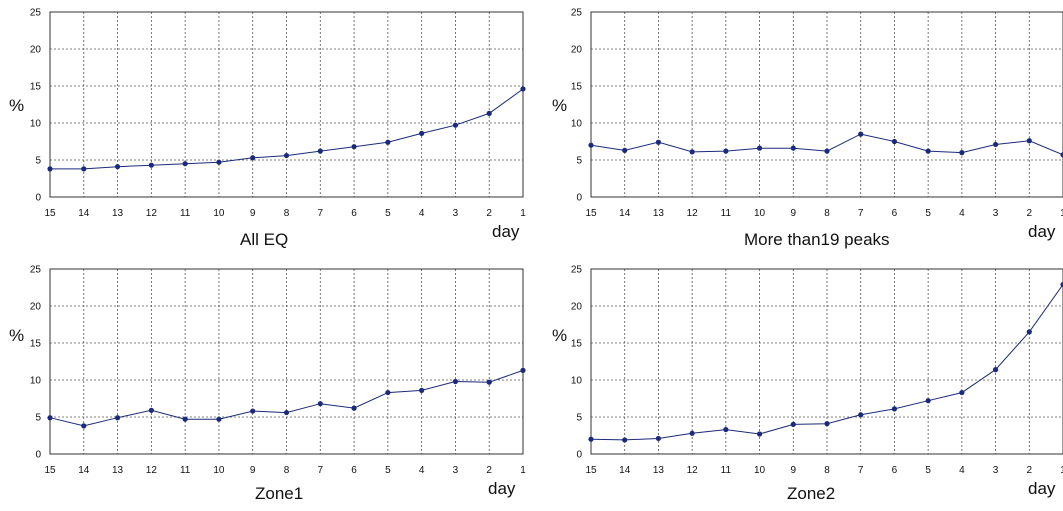 The width and height of the screenshot is (1063, 511). Describe the element at coordinates (811, 493) in the screenshot. I see `chart-title: Zone2` at that location.